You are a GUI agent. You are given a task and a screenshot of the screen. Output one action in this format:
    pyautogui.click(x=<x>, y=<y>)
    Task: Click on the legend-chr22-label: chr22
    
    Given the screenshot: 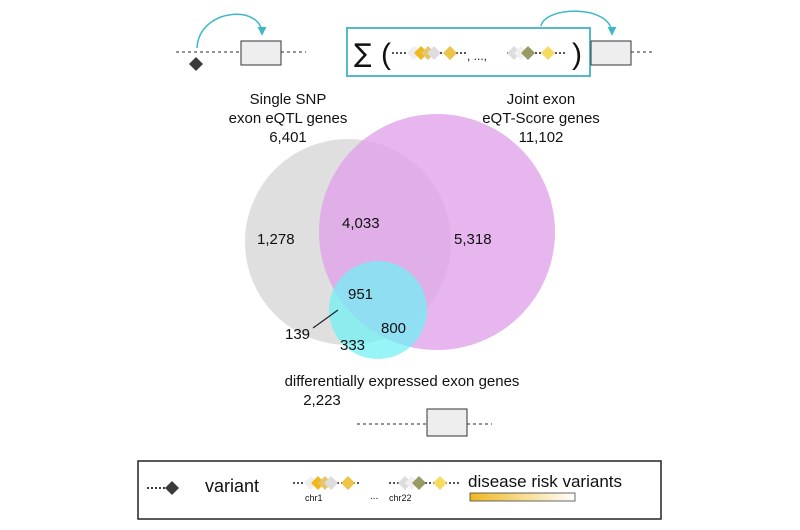 What is the action you would take?
    pyautogui.click(x=400, y=498)
    